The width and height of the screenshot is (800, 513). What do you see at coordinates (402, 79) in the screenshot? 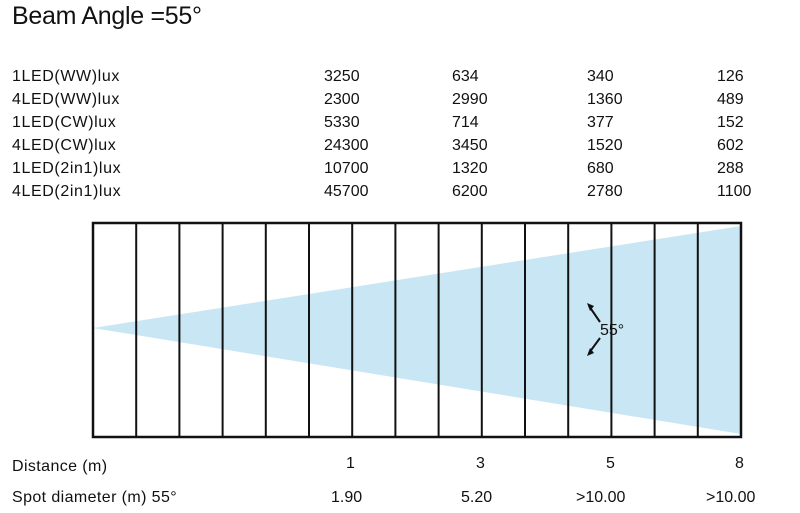
I see `table-row: 1LED(WW)lux 3250 634 340 126` at bounding box center [402, 79].